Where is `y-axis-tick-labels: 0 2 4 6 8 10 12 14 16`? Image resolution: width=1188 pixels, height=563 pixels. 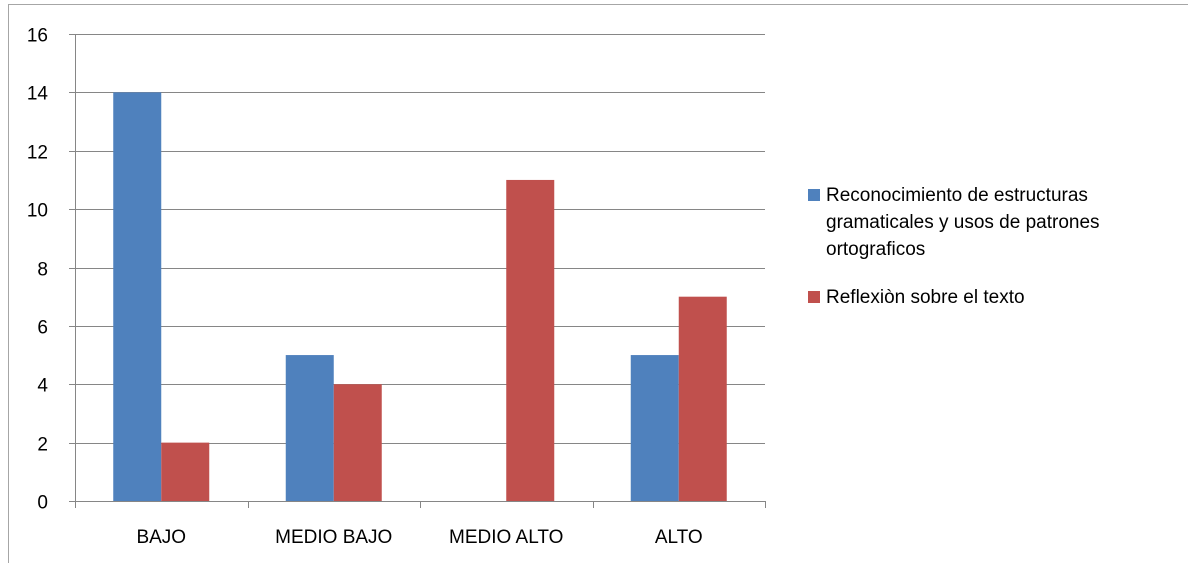
y-axis-tick-labels: 0 2 4 6 8 10 12 14 16 is located at coordinates (38, 270).